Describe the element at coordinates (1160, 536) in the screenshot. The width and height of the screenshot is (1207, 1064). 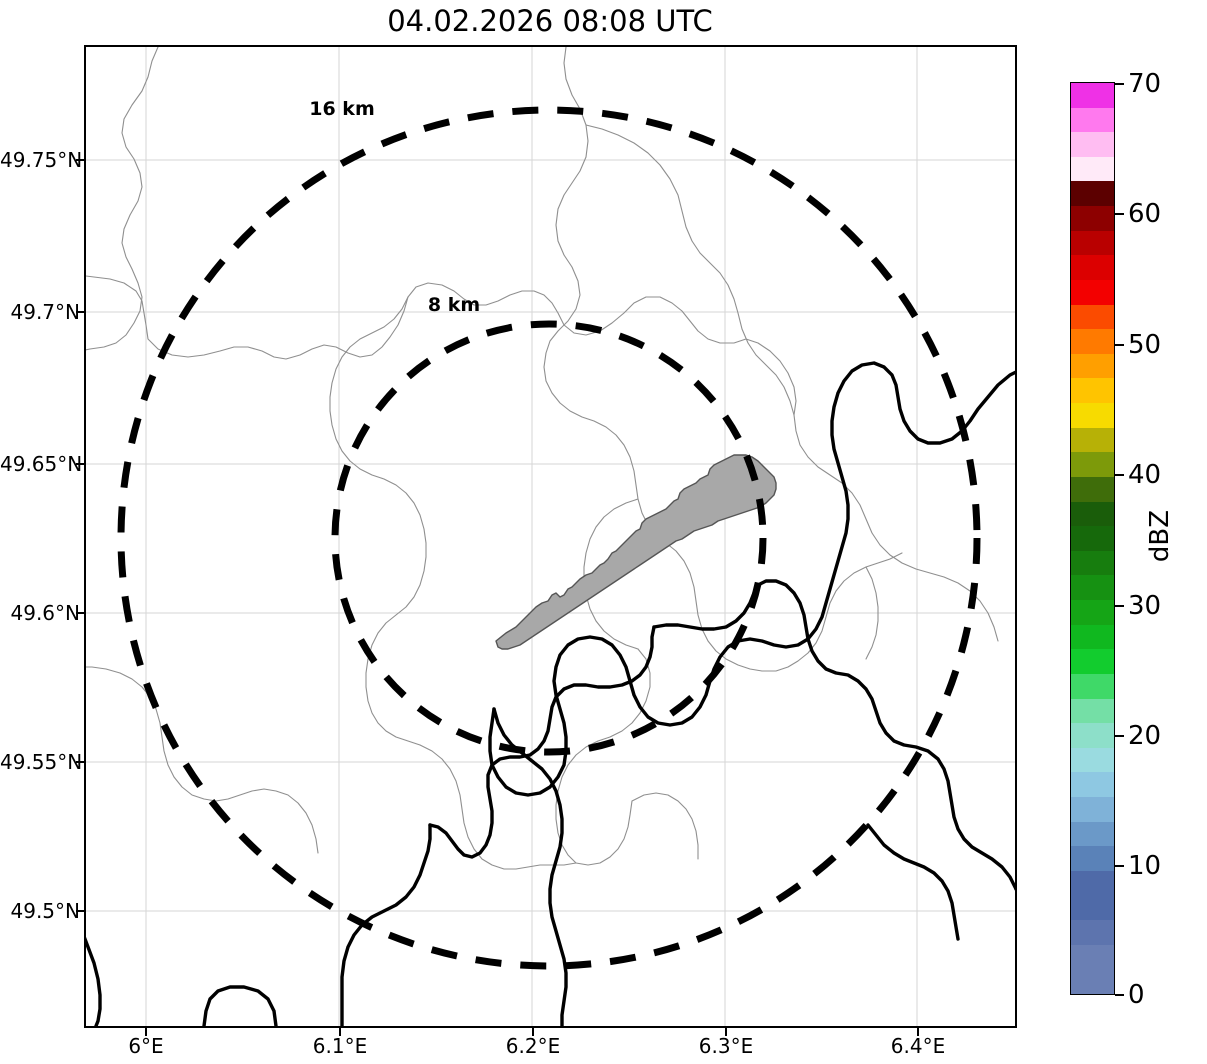
I see `colorbar-axis-label: dBZ` at that location.